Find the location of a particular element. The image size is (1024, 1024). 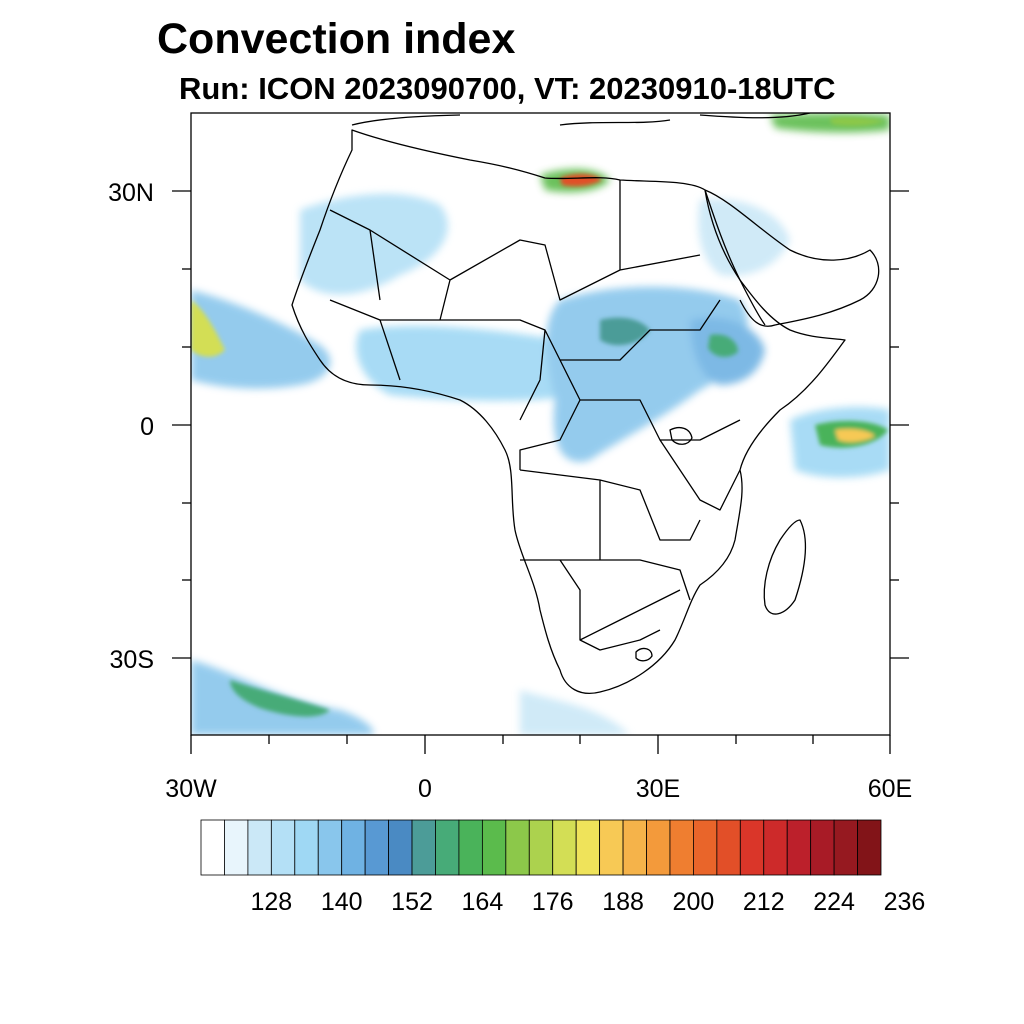

colorbar-label: 200 is located at coordinates (693, 902).